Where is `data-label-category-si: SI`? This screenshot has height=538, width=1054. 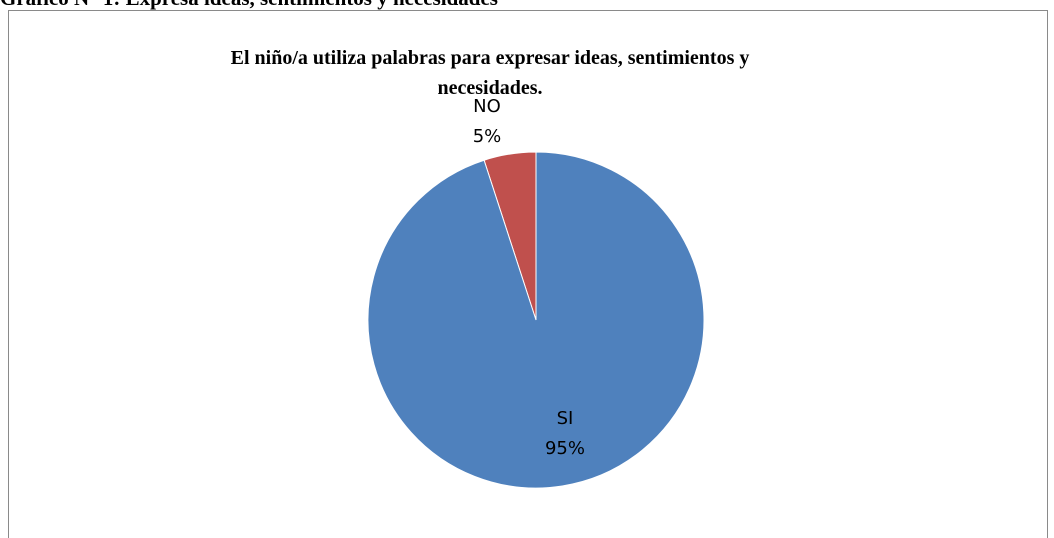 data-label-category-si: SI is located at coordinates (565, 418).